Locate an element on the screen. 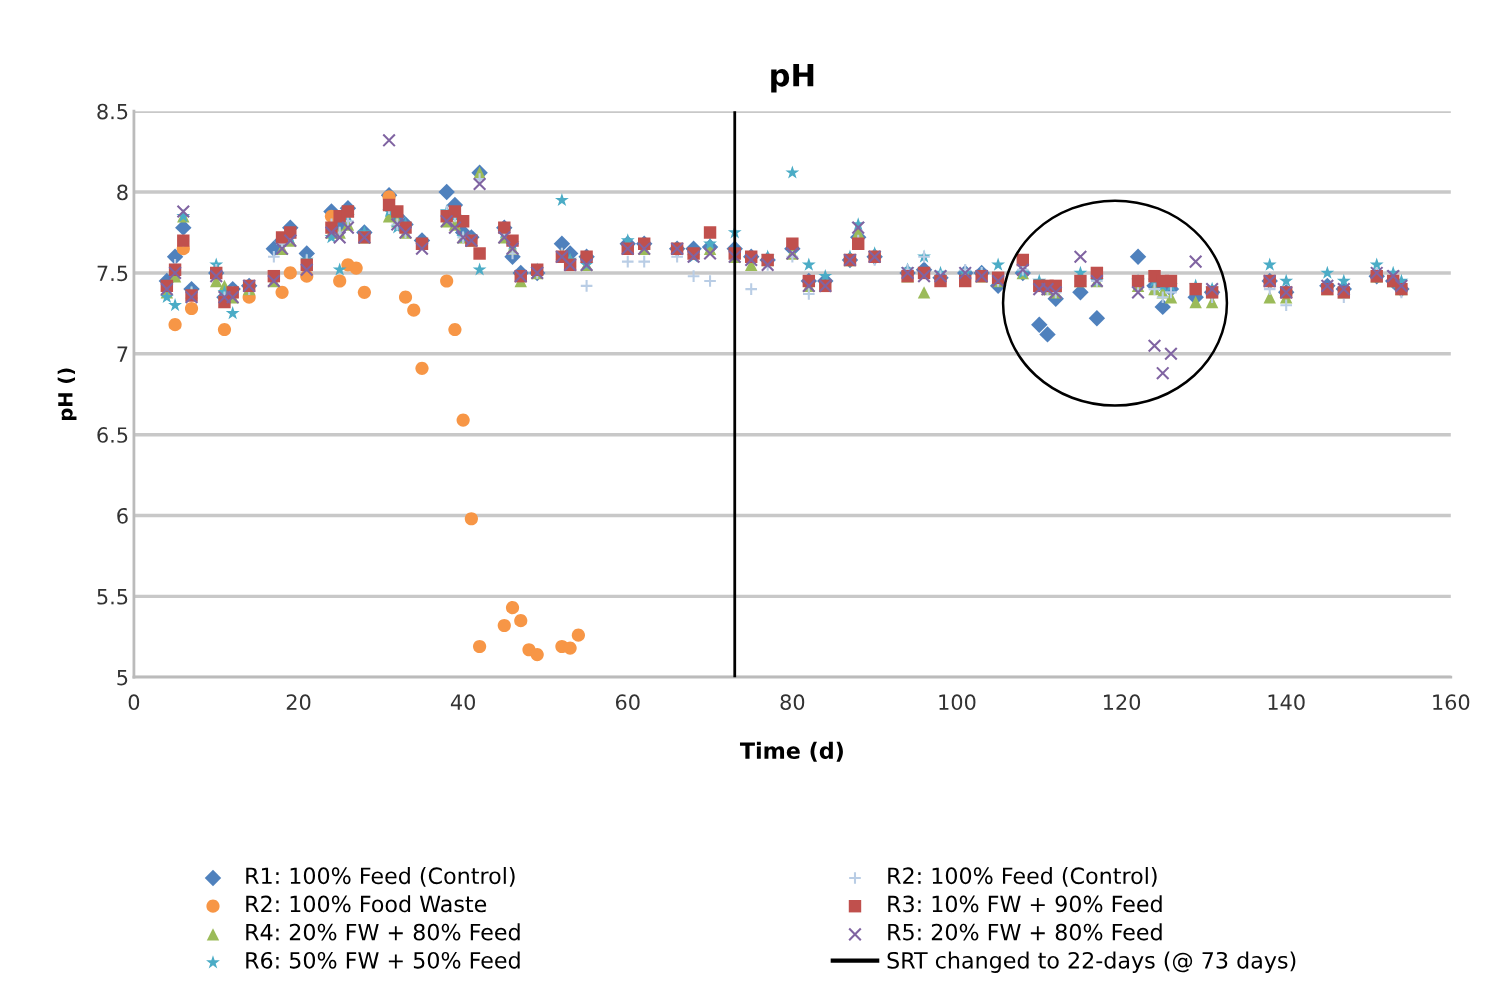  x-tick-label: 0 is located at coordinates (134, 702).